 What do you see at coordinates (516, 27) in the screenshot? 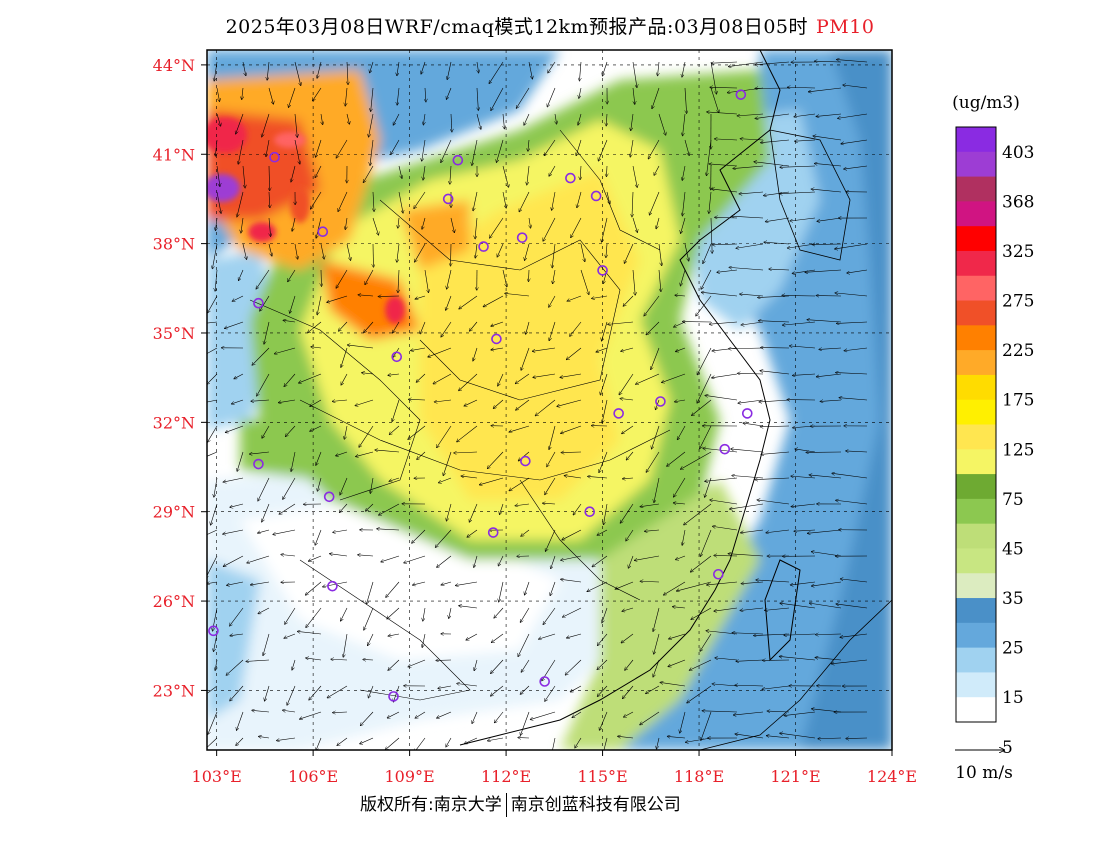
I see `title-text: 2025年03月08日WRF/cmaq模式12km预报产品:03月08日05时` at bounding box center [516, 27].